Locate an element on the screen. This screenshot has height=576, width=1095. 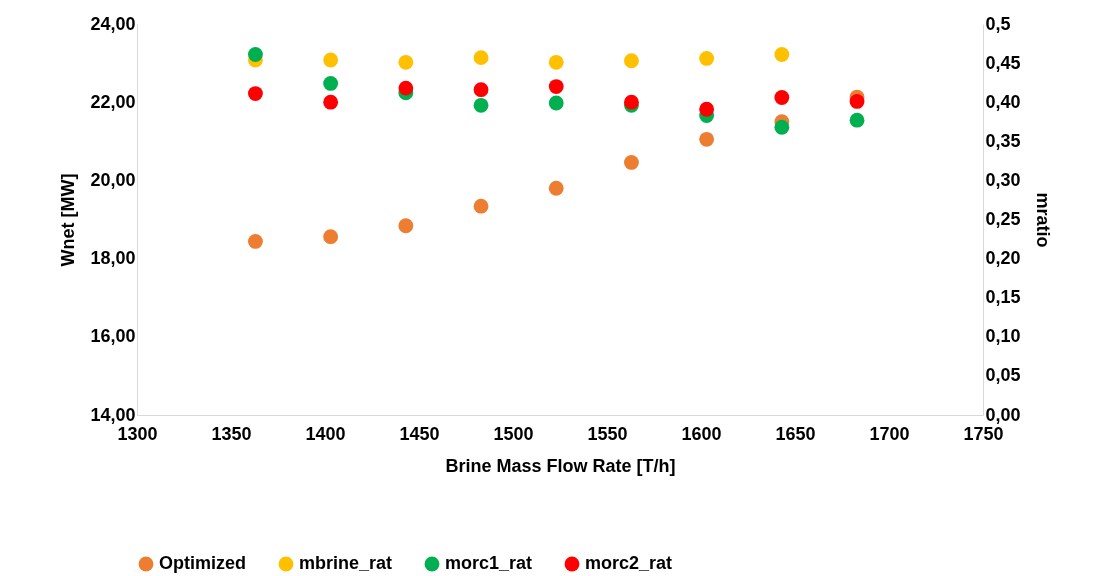
x-tick-label: 1700 is located at coordinates (889, 433).